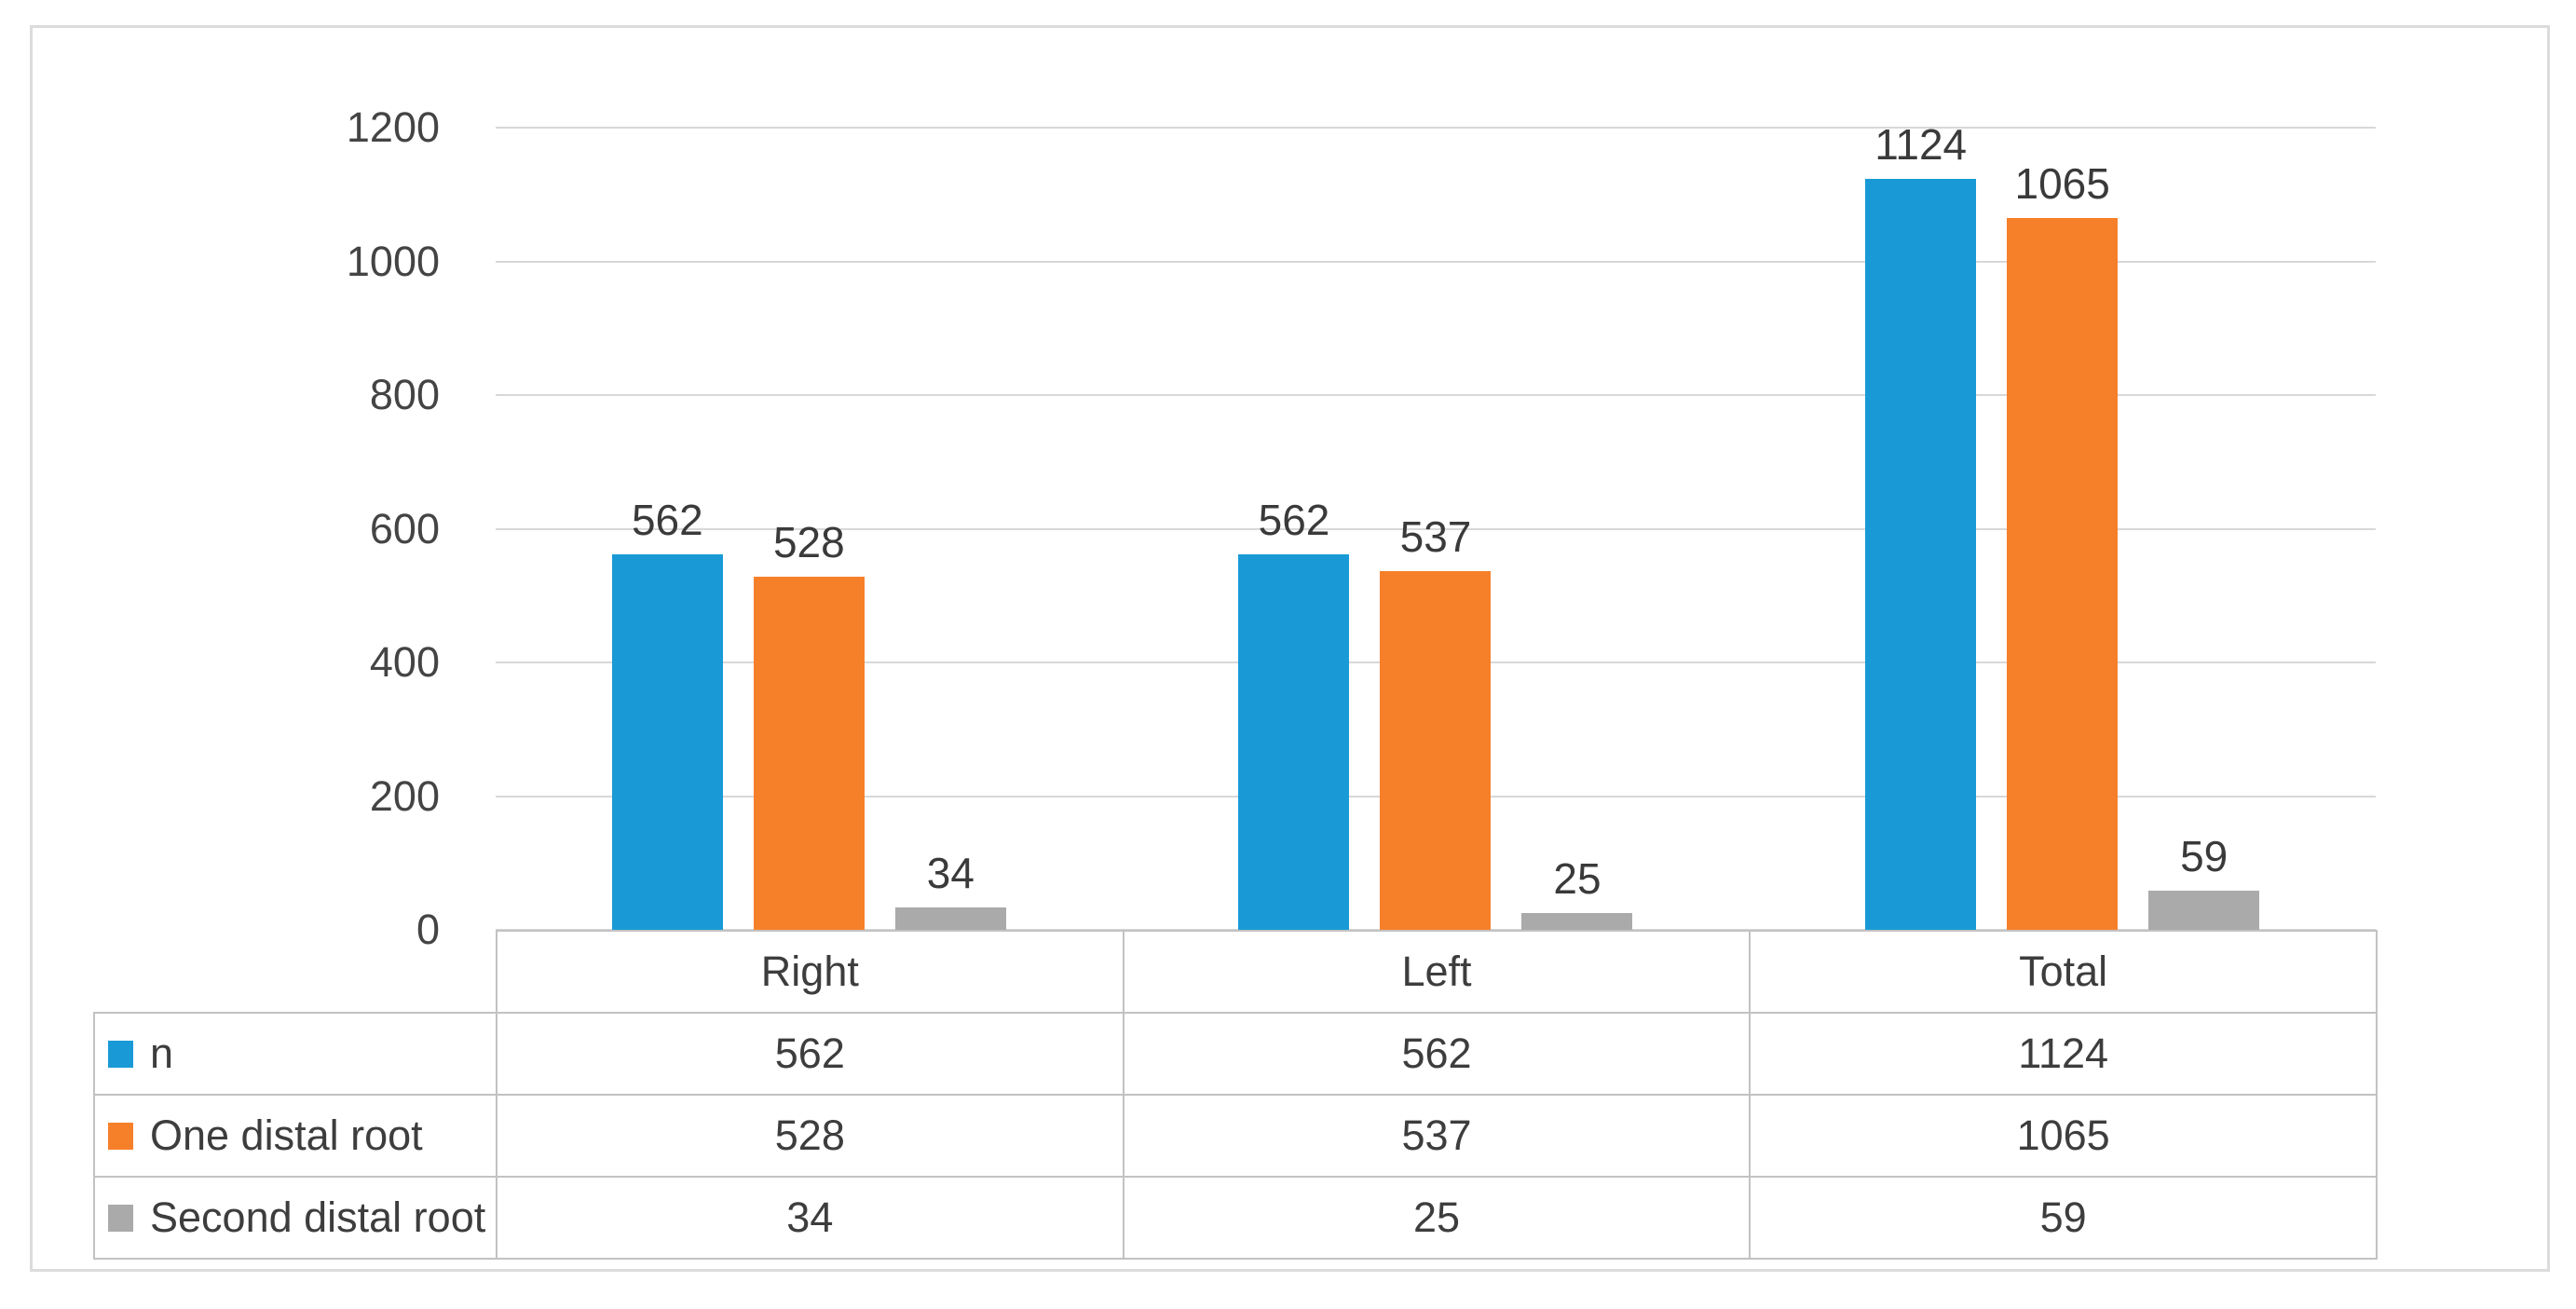  What do you see at coordinates (120, 1218) in the screenshot?
I see `legend-swatch-second-distal-root` at bounding box center [120, 1218].